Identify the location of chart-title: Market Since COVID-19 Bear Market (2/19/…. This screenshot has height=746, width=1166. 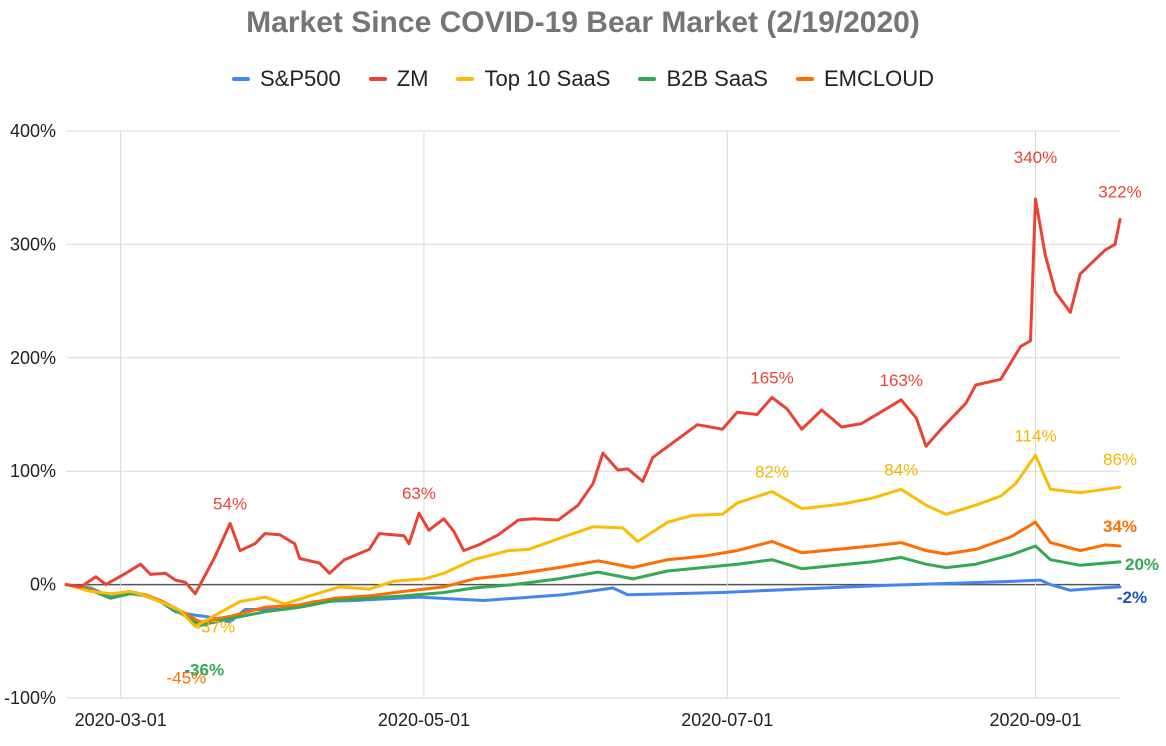
(583, 22).